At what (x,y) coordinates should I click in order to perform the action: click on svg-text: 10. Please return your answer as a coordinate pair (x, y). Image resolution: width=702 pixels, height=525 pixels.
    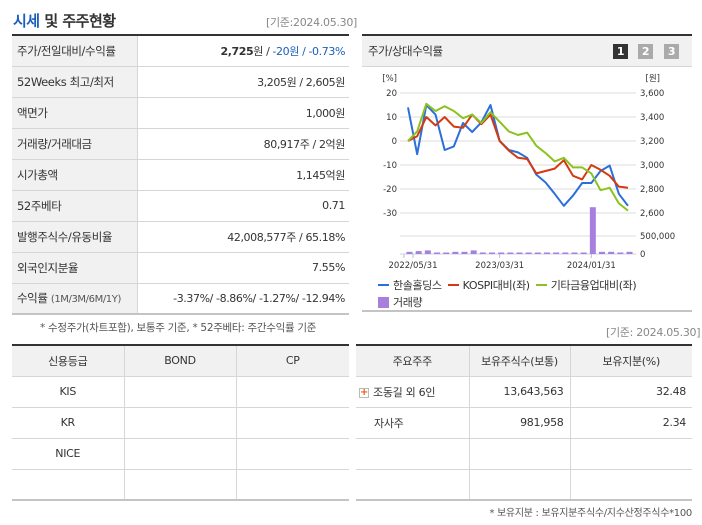
    Looking at the image, I should click on (391, 118).